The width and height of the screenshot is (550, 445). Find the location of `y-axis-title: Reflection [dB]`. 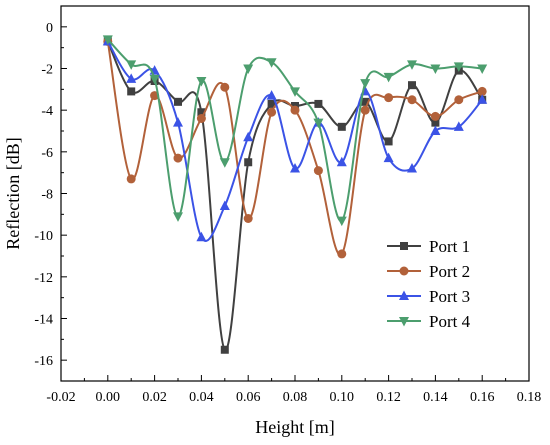

y-axis-title: Reflection [dB] is located at coordinates (13, 193).